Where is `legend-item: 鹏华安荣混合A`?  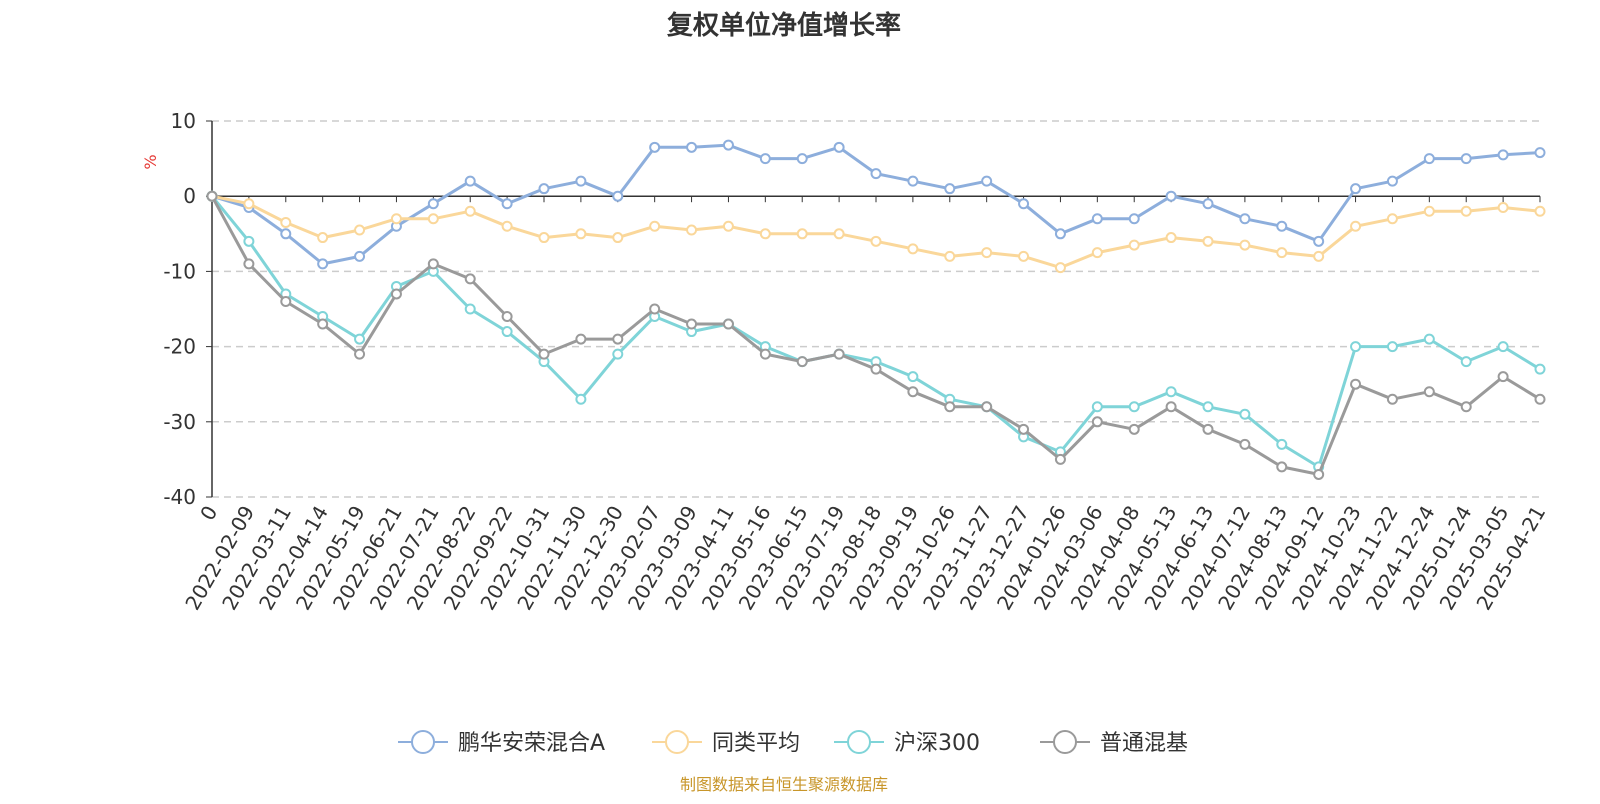
legend-item: 鹏华安荣混合A is located at coordinates (501, 743).